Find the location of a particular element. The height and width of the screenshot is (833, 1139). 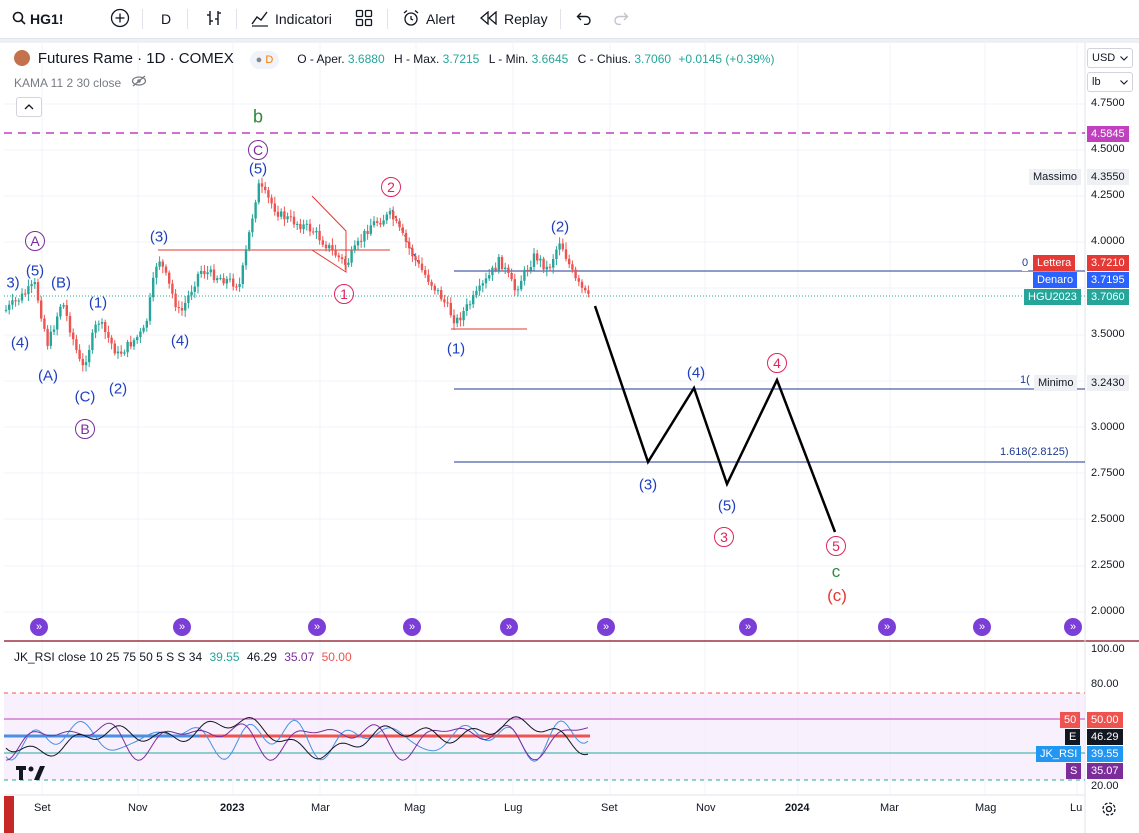

wave-label-3-circle: 3 is located at coordinates (724, 537).